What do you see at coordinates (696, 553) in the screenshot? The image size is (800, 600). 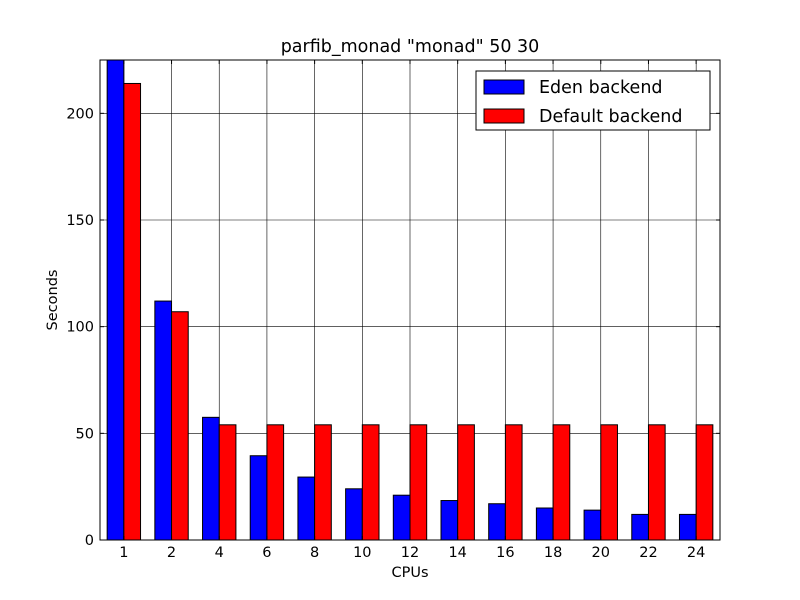 I see `x-tick-label: 24` at bounding box center [696, 553].